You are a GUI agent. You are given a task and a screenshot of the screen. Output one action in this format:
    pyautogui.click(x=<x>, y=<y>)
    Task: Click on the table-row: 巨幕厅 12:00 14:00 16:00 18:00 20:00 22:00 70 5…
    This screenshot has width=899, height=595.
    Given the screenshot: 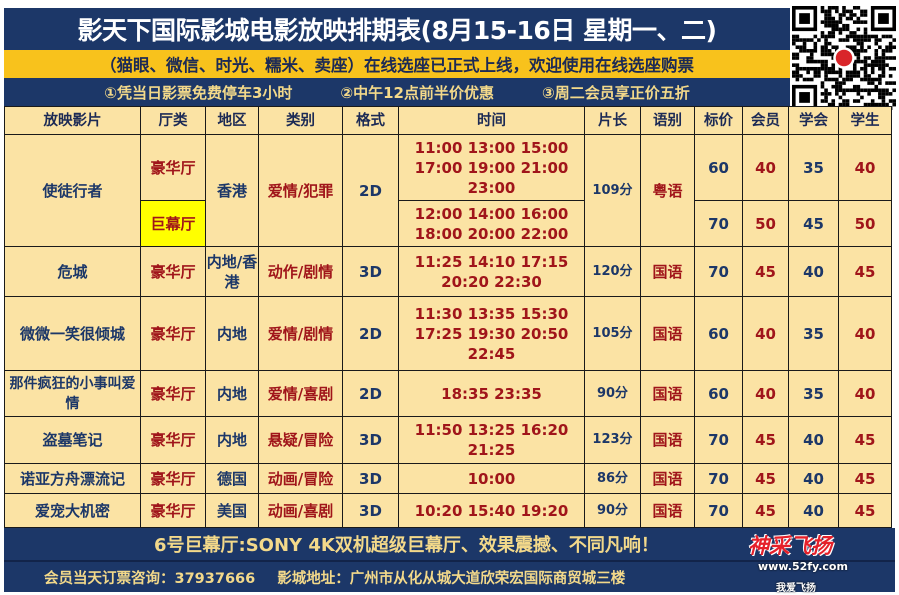 What is the action you would take?
    pyautogui.click(x=448, y=223)
    